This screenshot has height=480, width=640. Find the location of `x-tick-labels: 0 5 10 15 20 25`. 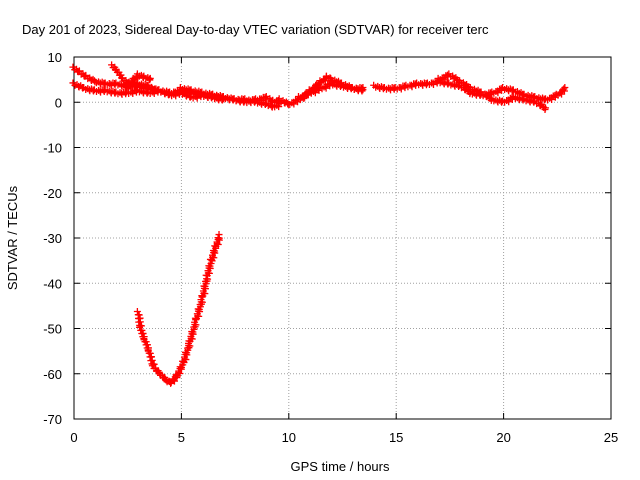

x-tick-labels: 0 5 10 15 20 25 is located at coordinates (344, 437).